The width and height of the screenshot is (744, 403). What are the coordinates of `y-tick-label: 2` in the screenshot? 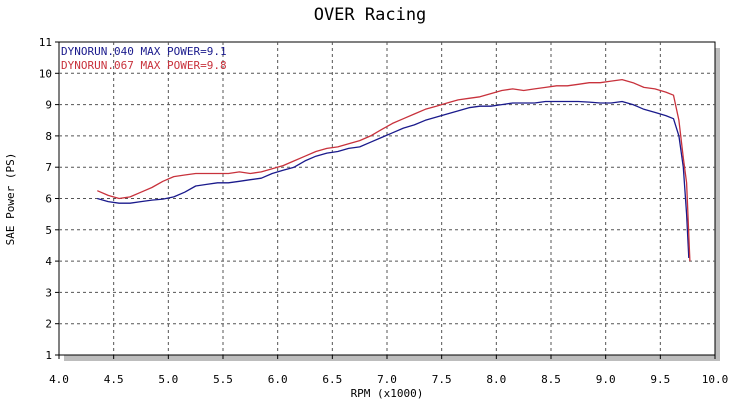 It's located at (48, 324).